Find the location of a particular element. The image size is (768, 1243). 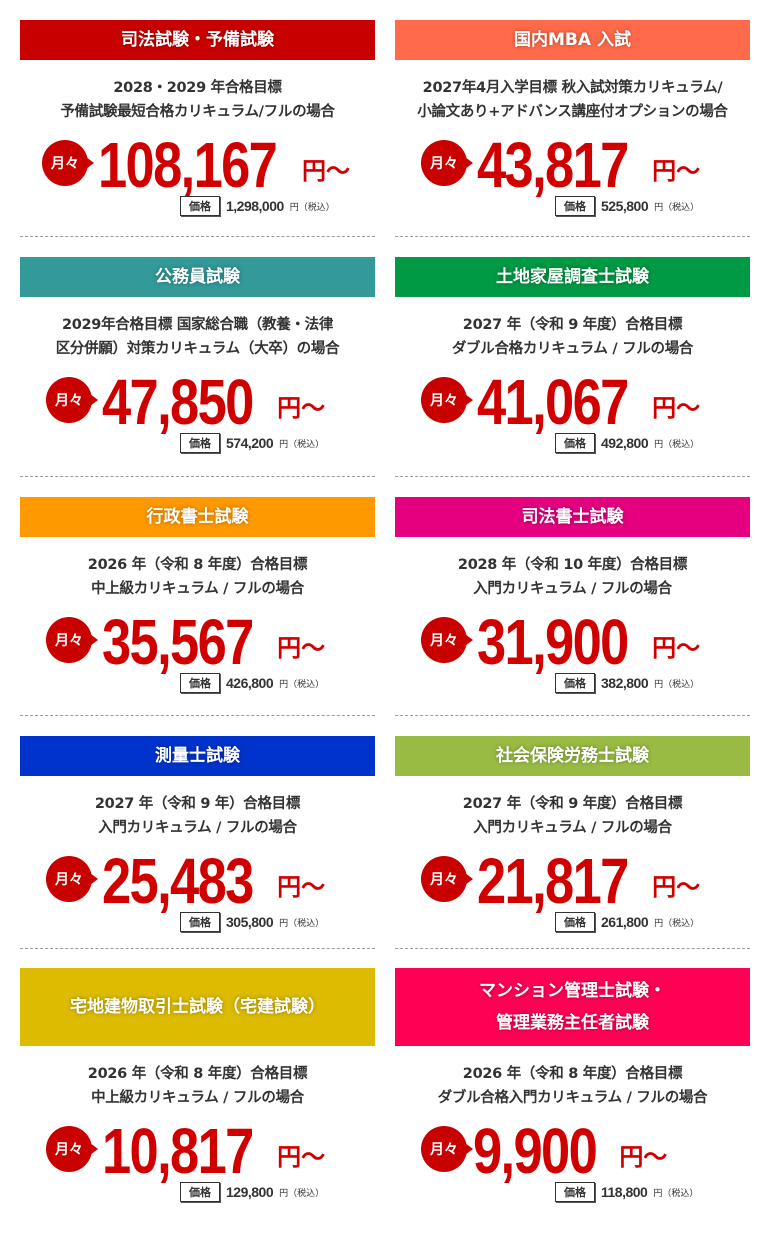

monthly-price: 月々 35,567 円～ is located at coordinates (197, 642).